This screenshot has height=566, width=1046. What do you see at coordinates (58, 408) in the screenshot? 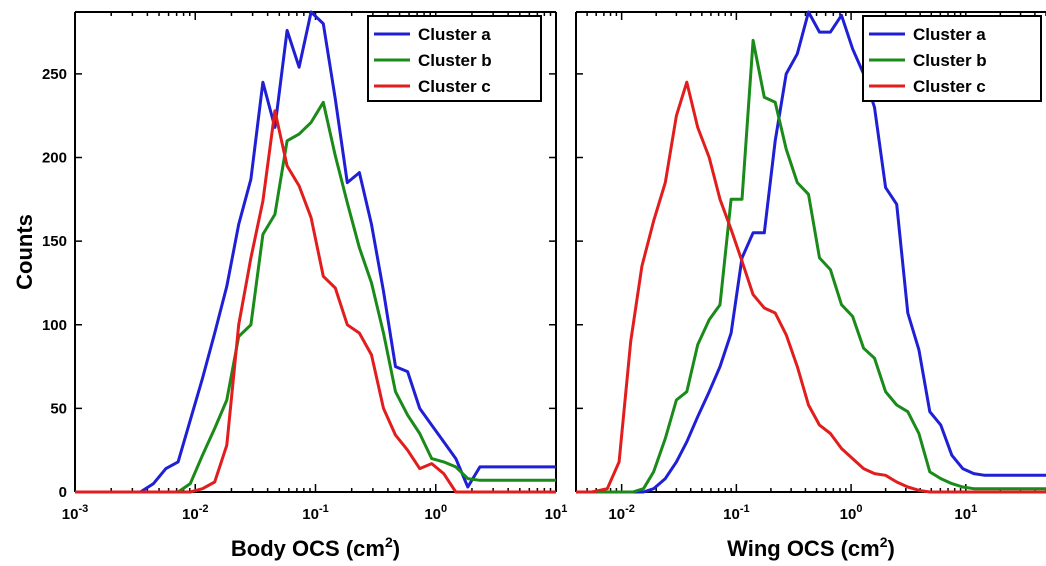
I see `y-tick-label: 50` at bounding box center [58, 408].